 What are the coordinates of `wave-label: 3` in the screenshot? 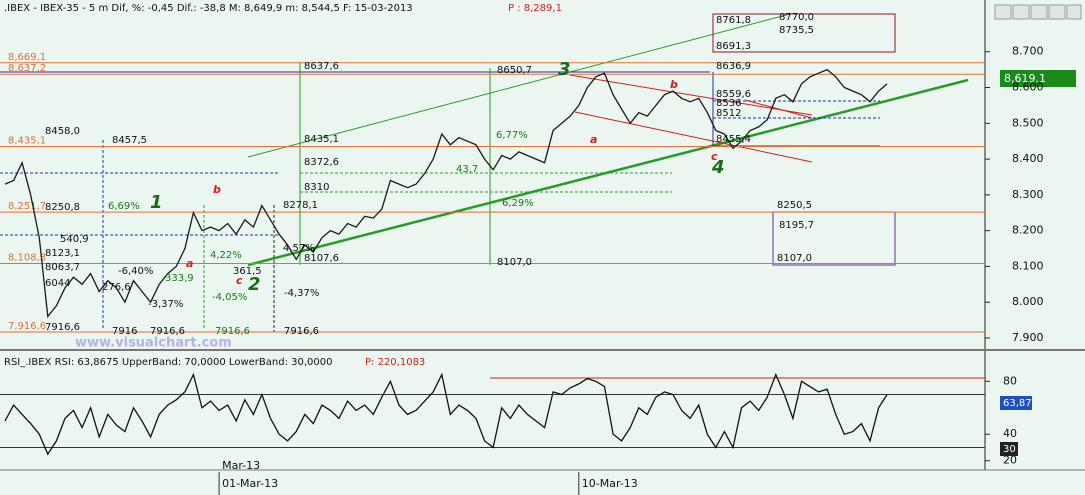 It's located at (564, 69).